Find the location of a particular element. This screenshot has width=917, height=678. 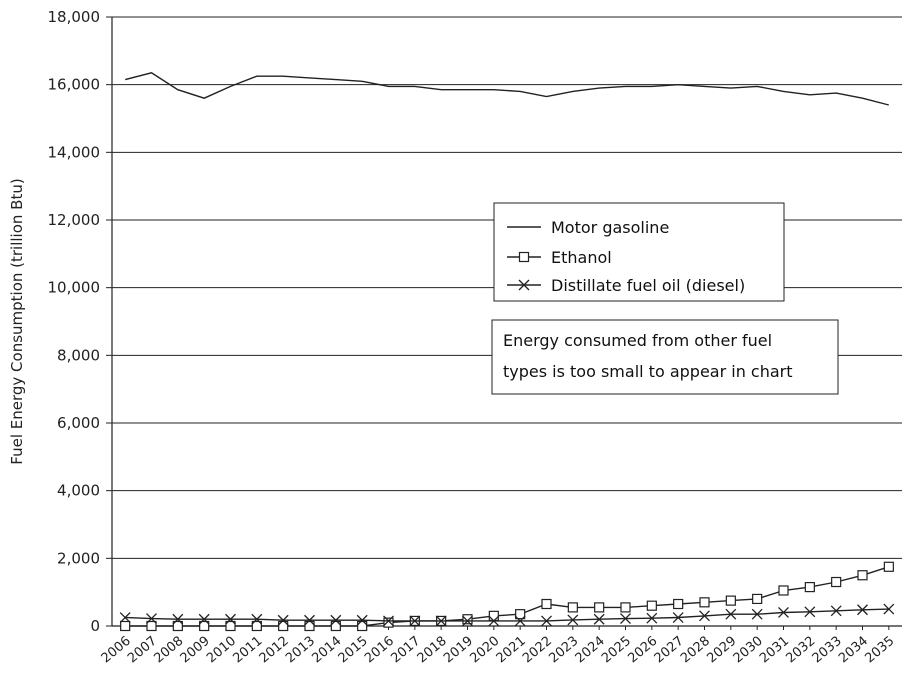

y-tick-label: 12,000 is located at coordinates (74, 220).